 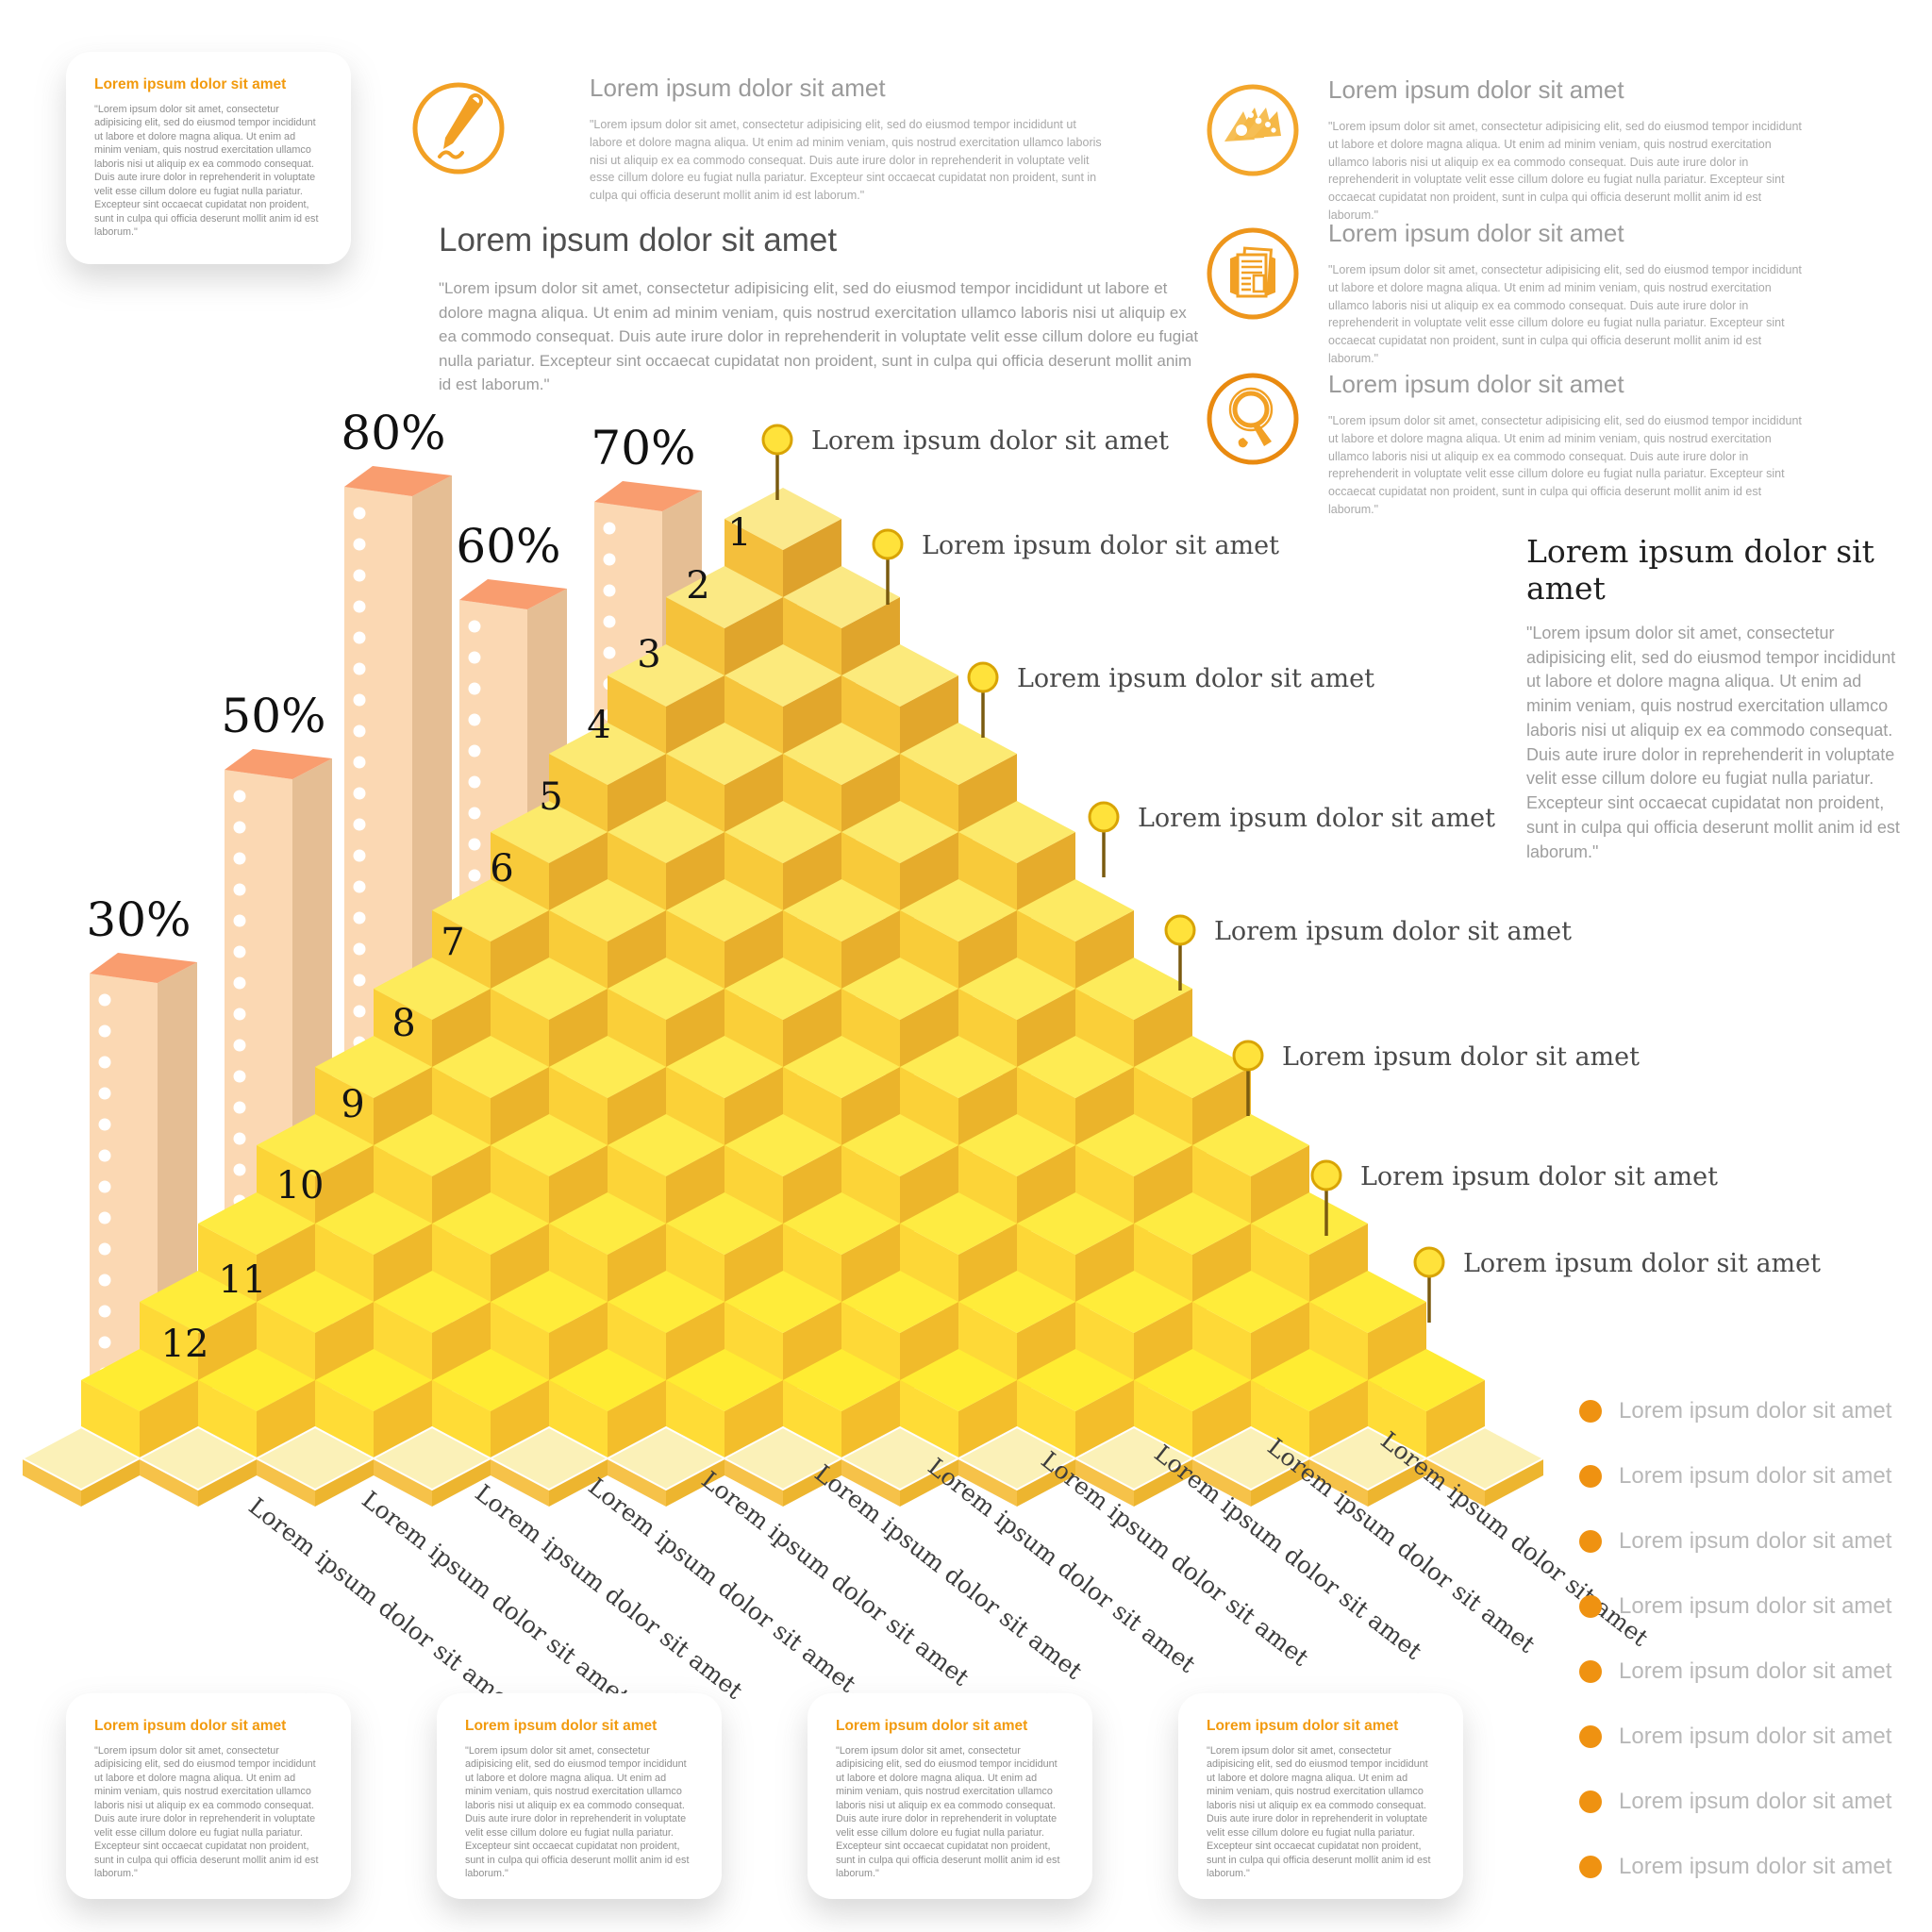 What do you see at coordinates (353, 1104) in the screenshot?
I see `step-number: 9` at bounding box center [353, 1104].